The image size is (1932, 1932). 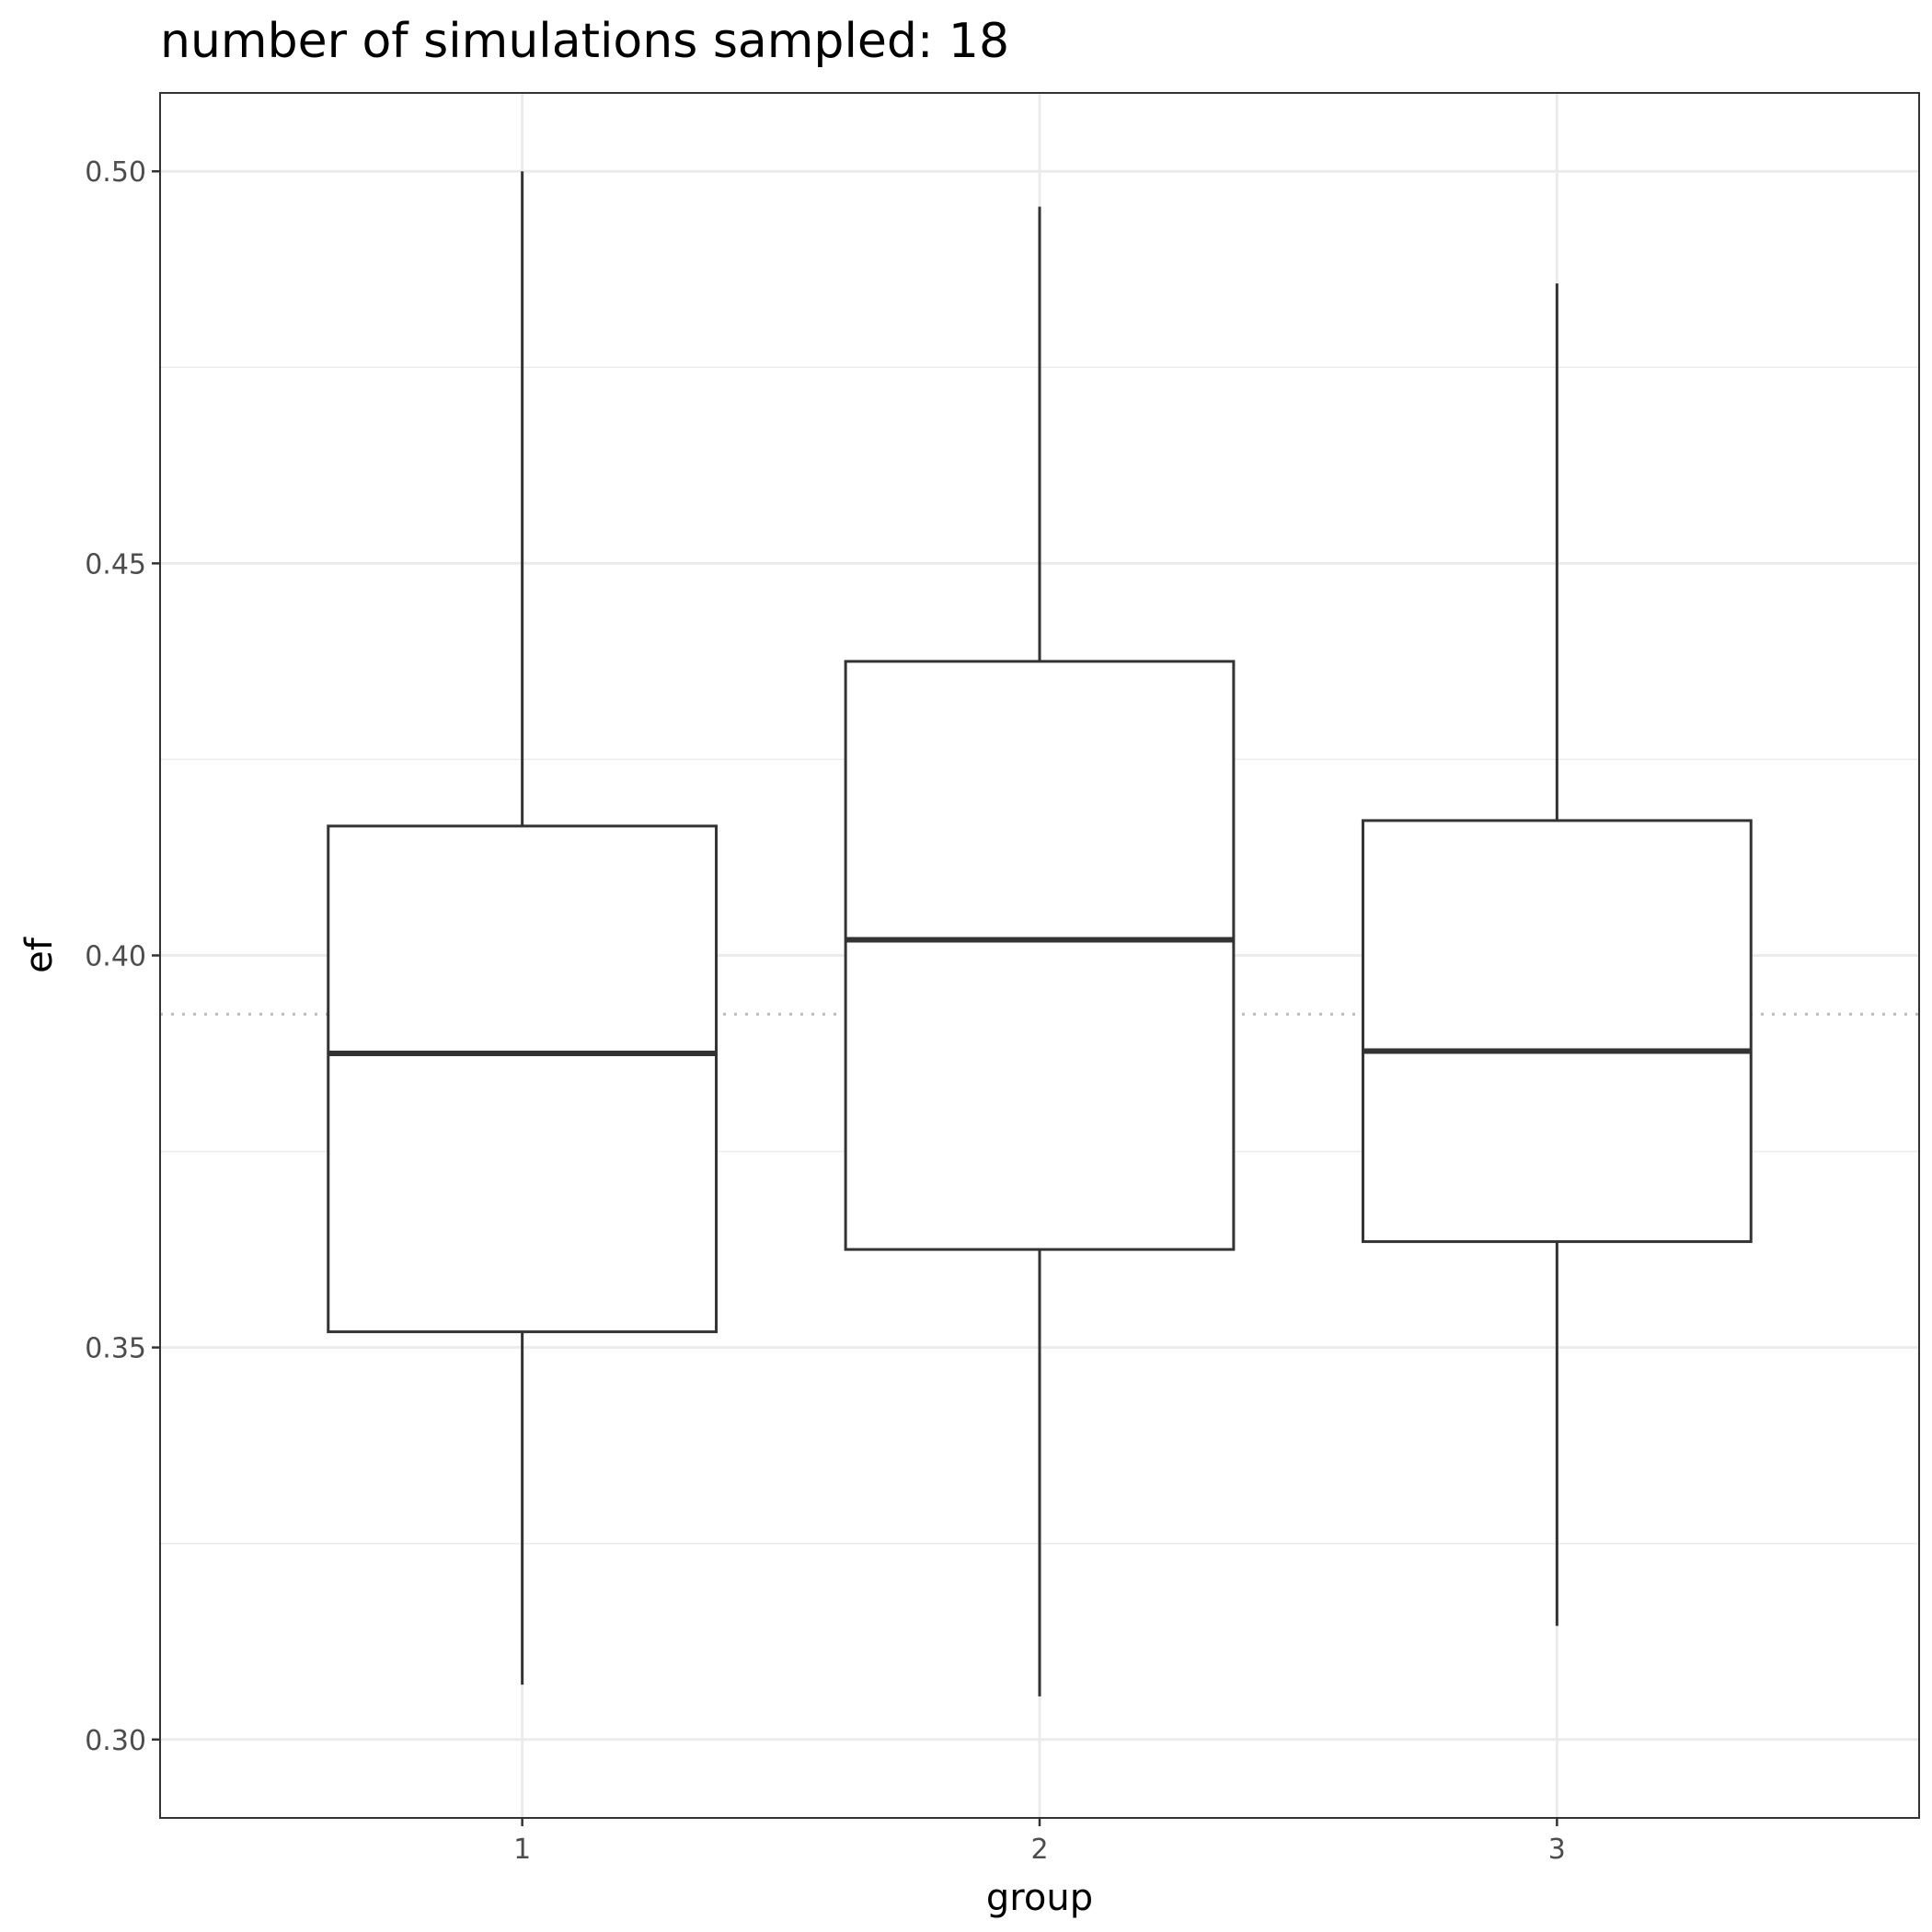 I want to click on y-tick-label: 0.45, so click(x=115, y=564).